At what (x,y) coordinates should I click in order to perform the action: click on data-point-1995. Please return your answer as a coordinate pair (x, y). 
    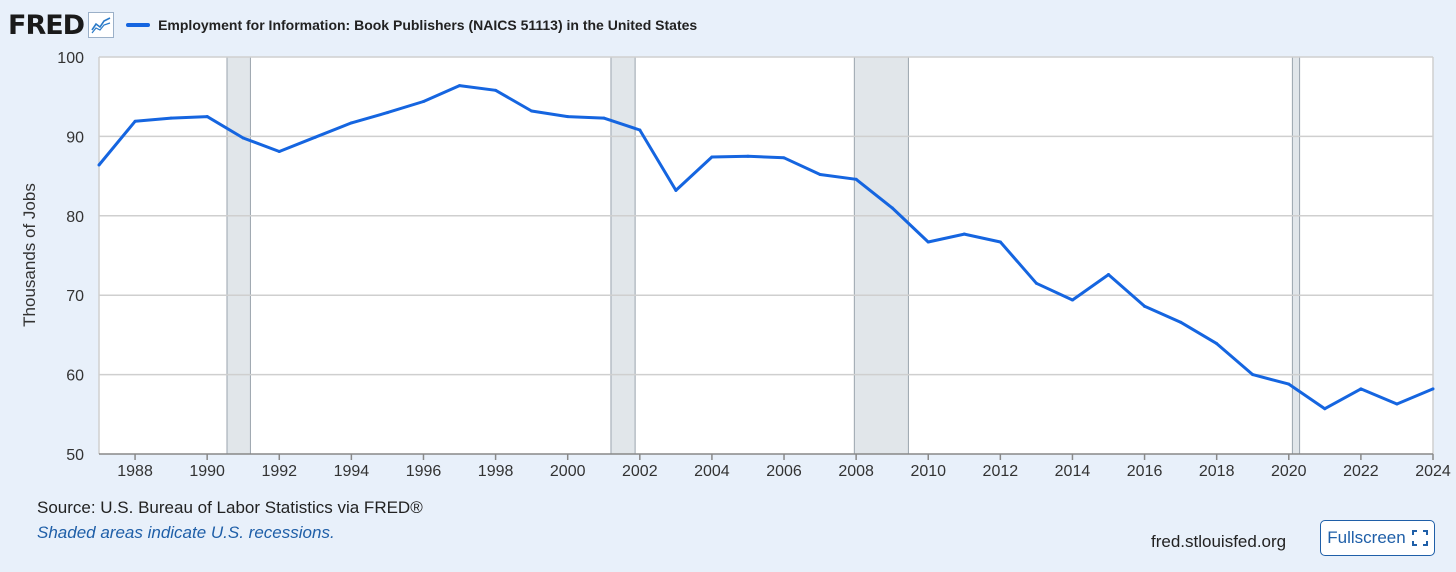
    Looking at the image, I should click on (387, 113).